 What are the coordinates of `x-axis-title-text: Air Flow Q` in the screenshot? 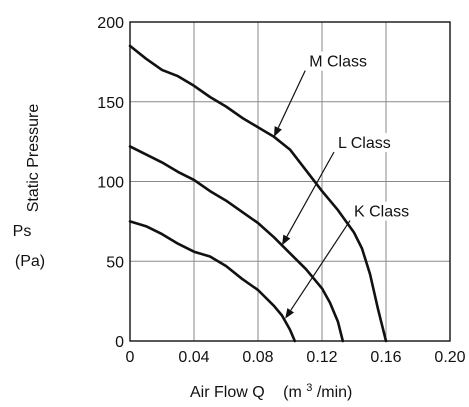 It's located at (227, 392).